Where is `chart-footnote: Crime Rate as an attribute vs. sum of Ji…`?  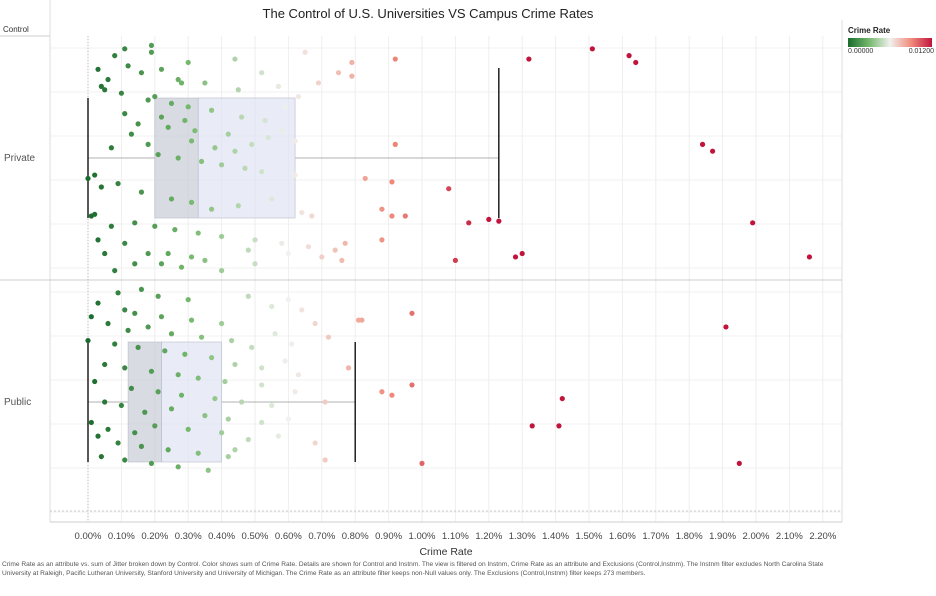
chart-footnote: Crime Rate as an attribute vs. sum of Ji… is located at coordinates (413, 569).